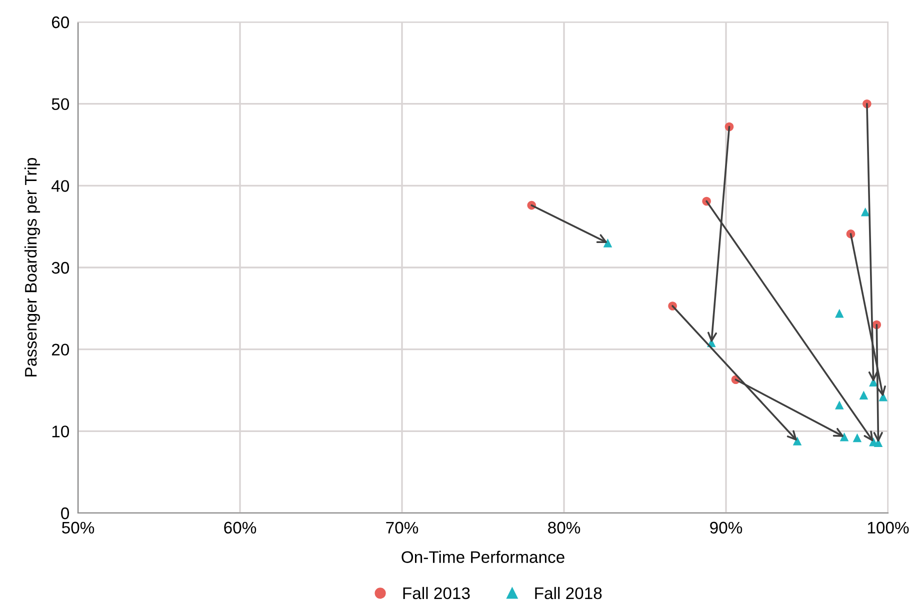  What do you see at coordinates (78, 528) in the screenshot?
I see `x-tick-label: 50%` at bounding box center [78, 528].